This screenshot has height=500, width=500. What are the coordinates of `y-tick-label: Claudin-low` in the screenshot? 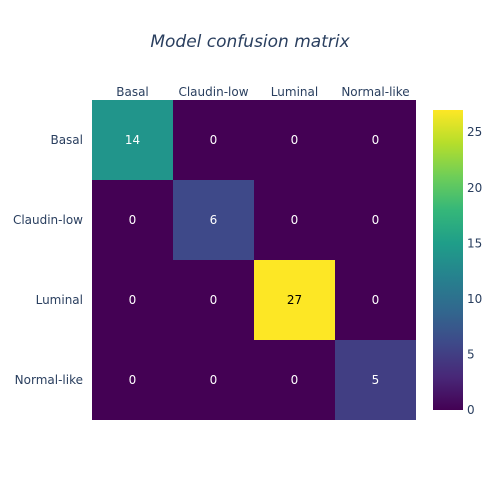 It's located at (48, 220).